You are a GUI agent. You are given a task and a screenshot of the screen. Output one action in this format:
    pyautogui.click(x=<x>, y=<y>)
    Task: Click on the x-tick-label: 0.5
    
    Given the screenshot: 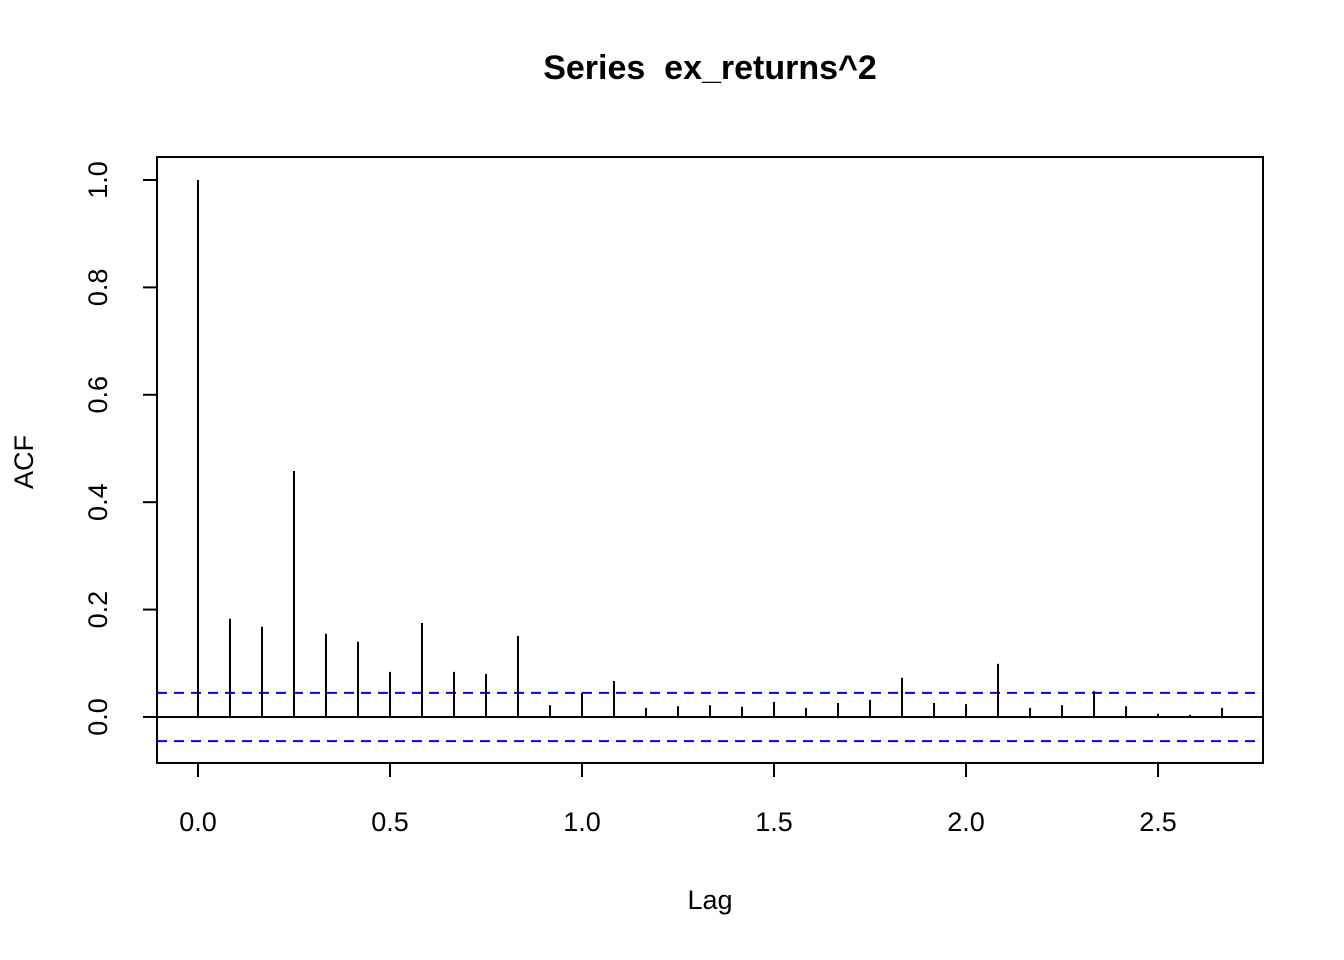 What is the action you would take?
    pyautogui.click(x=390, y=822)
    